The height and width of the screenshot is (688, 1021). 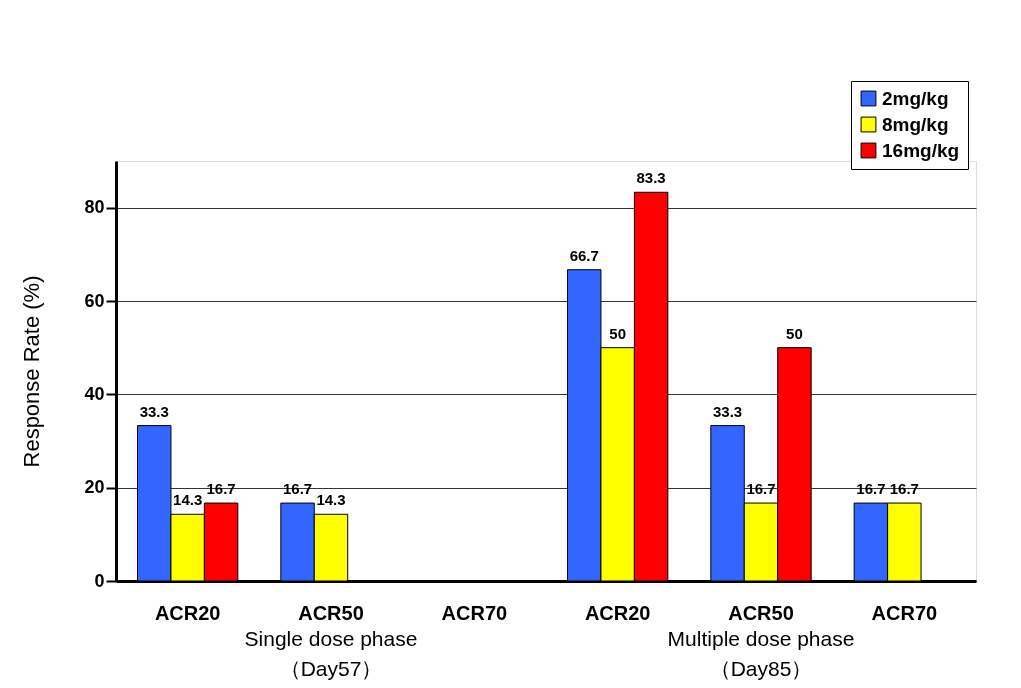 What do you see at coordinates (584, 255) in the screenshot?
I see `data-label: 66.7` at bounding box center [584, 255].